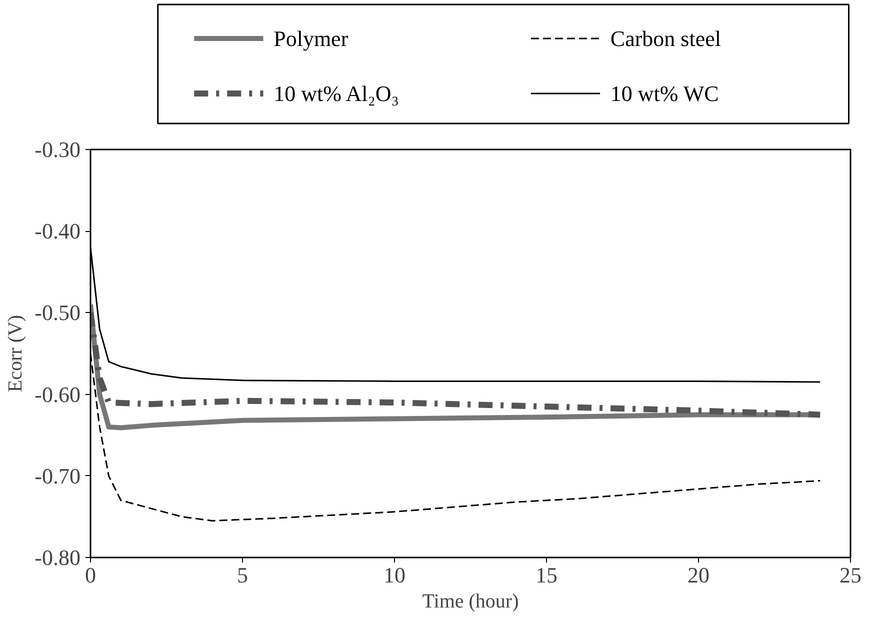 This screenshot has width=891, height=625. I want to click on x-tick-label: 5, so click(242, 575).